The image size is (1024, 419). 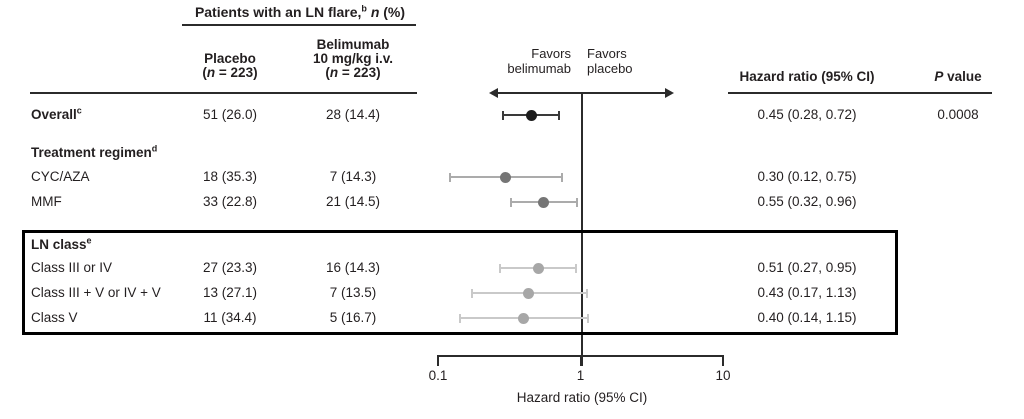 I want to click on column-header-belimumab: Belimumab 10 mg/kg i.v. (n = 223), so click(x=353, y=59).